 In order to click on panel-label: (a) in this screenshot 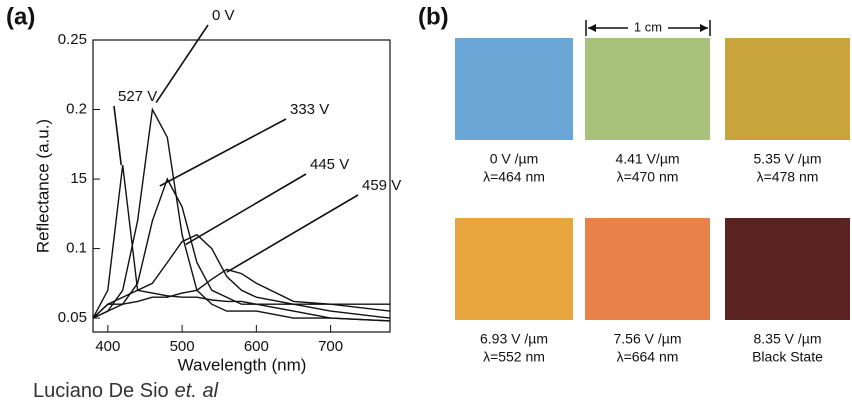, I will do `click(20, 16)`.